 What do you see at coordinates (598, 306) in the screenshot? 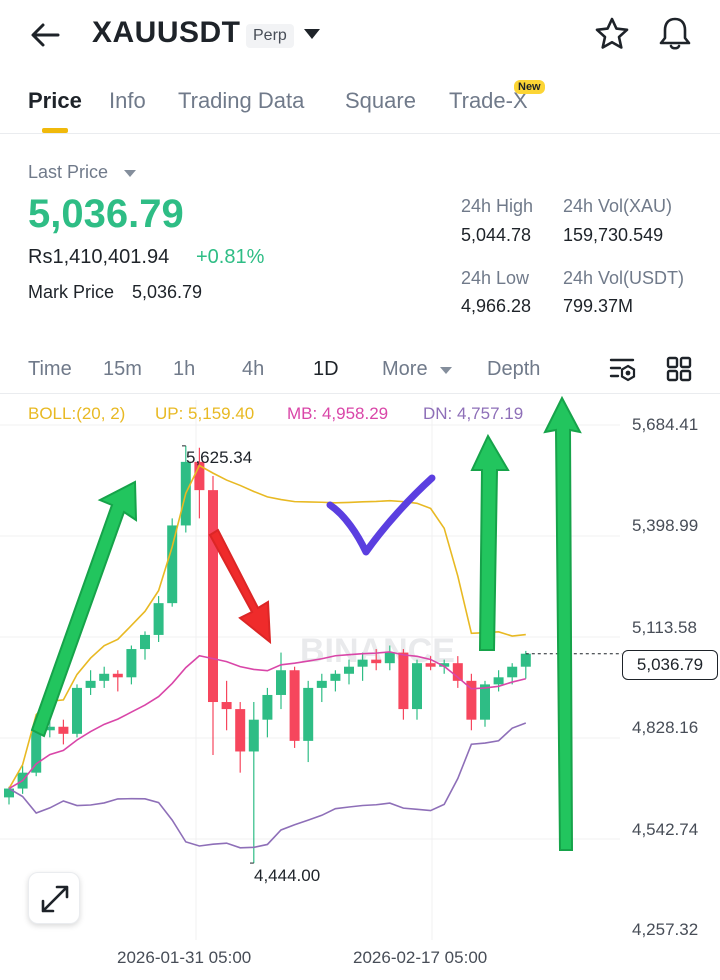
I see `vol-usdt-value: 799.37M` at bounding box center [598, 306].